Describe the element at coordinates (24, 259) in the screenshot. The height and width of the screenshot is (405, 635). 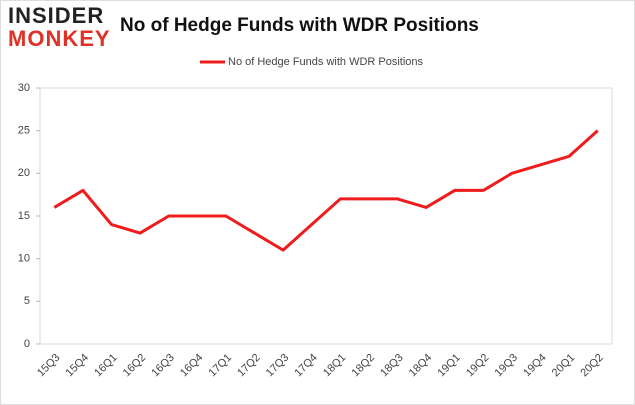
I see `y-tick-label: 10` at that location.